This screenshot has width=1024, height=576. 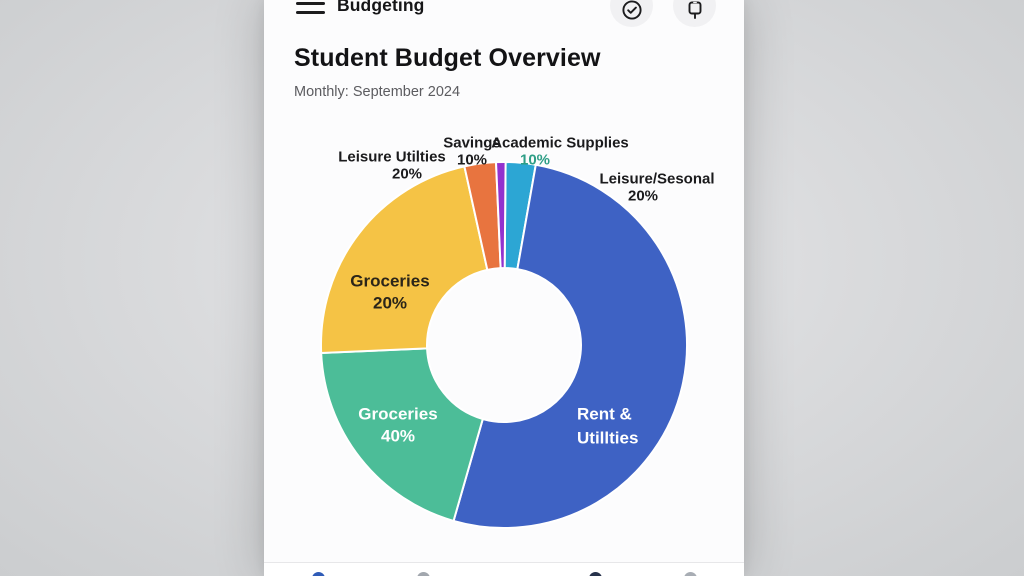 What do you see at coordinates (604, 414) in the screenshot?
I see `chart-label: Rent &` at bounding box center [604, 414].